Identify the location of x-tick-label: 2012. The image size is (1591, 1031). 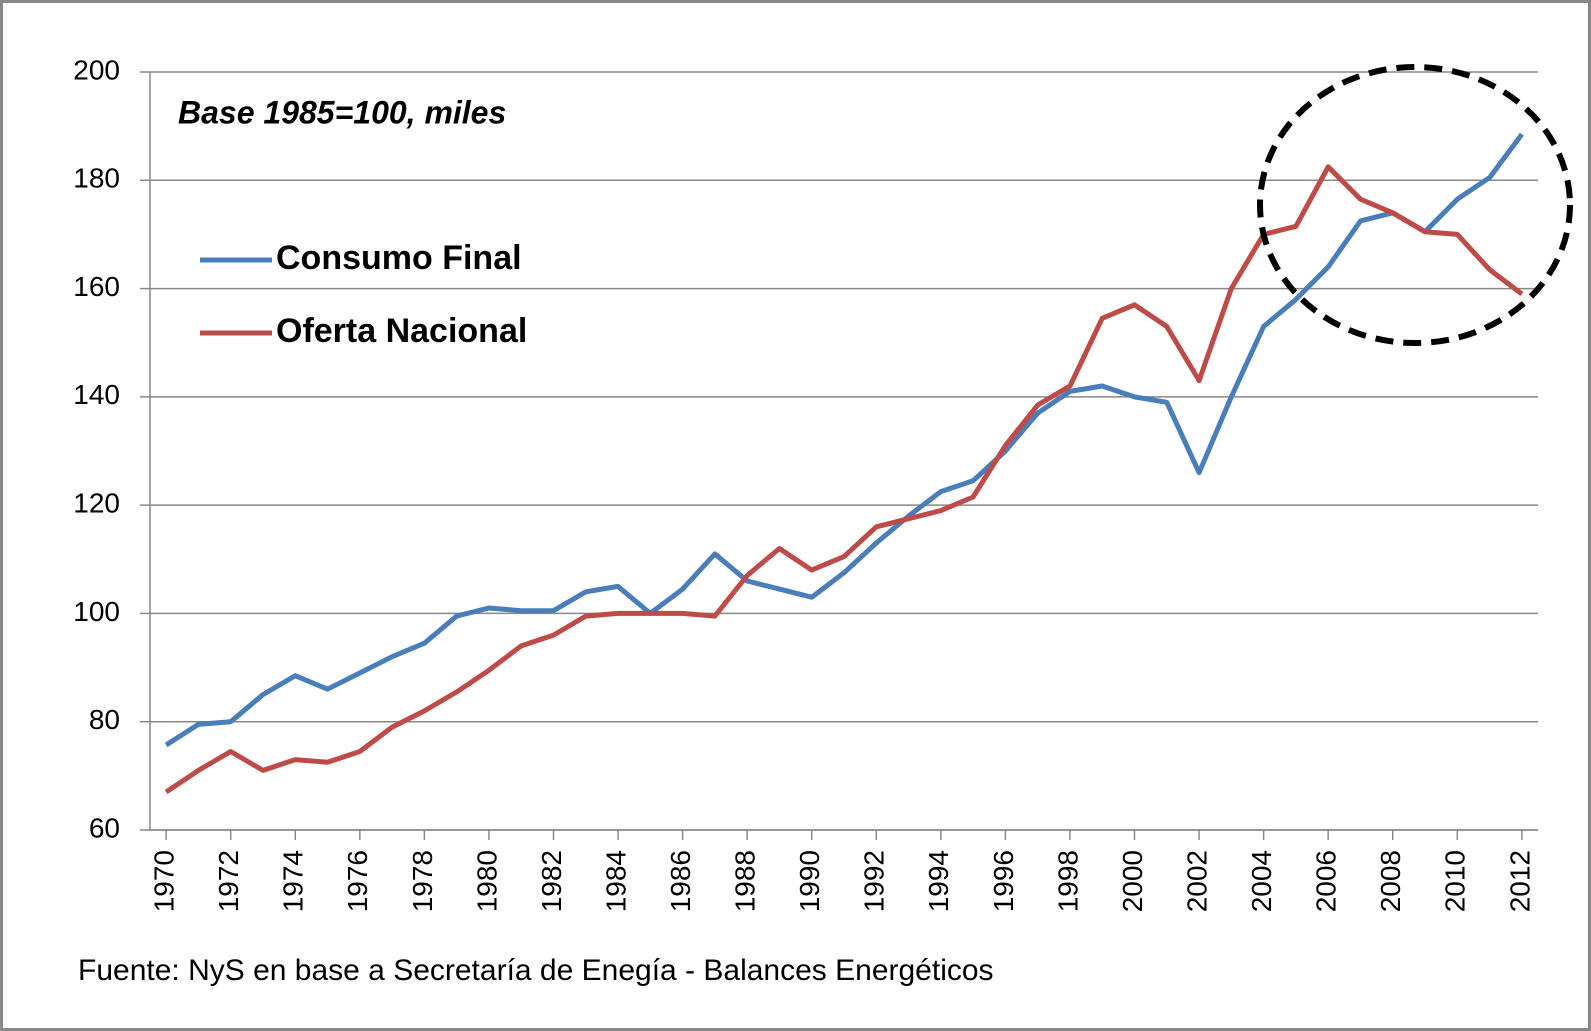
(1519, 881).